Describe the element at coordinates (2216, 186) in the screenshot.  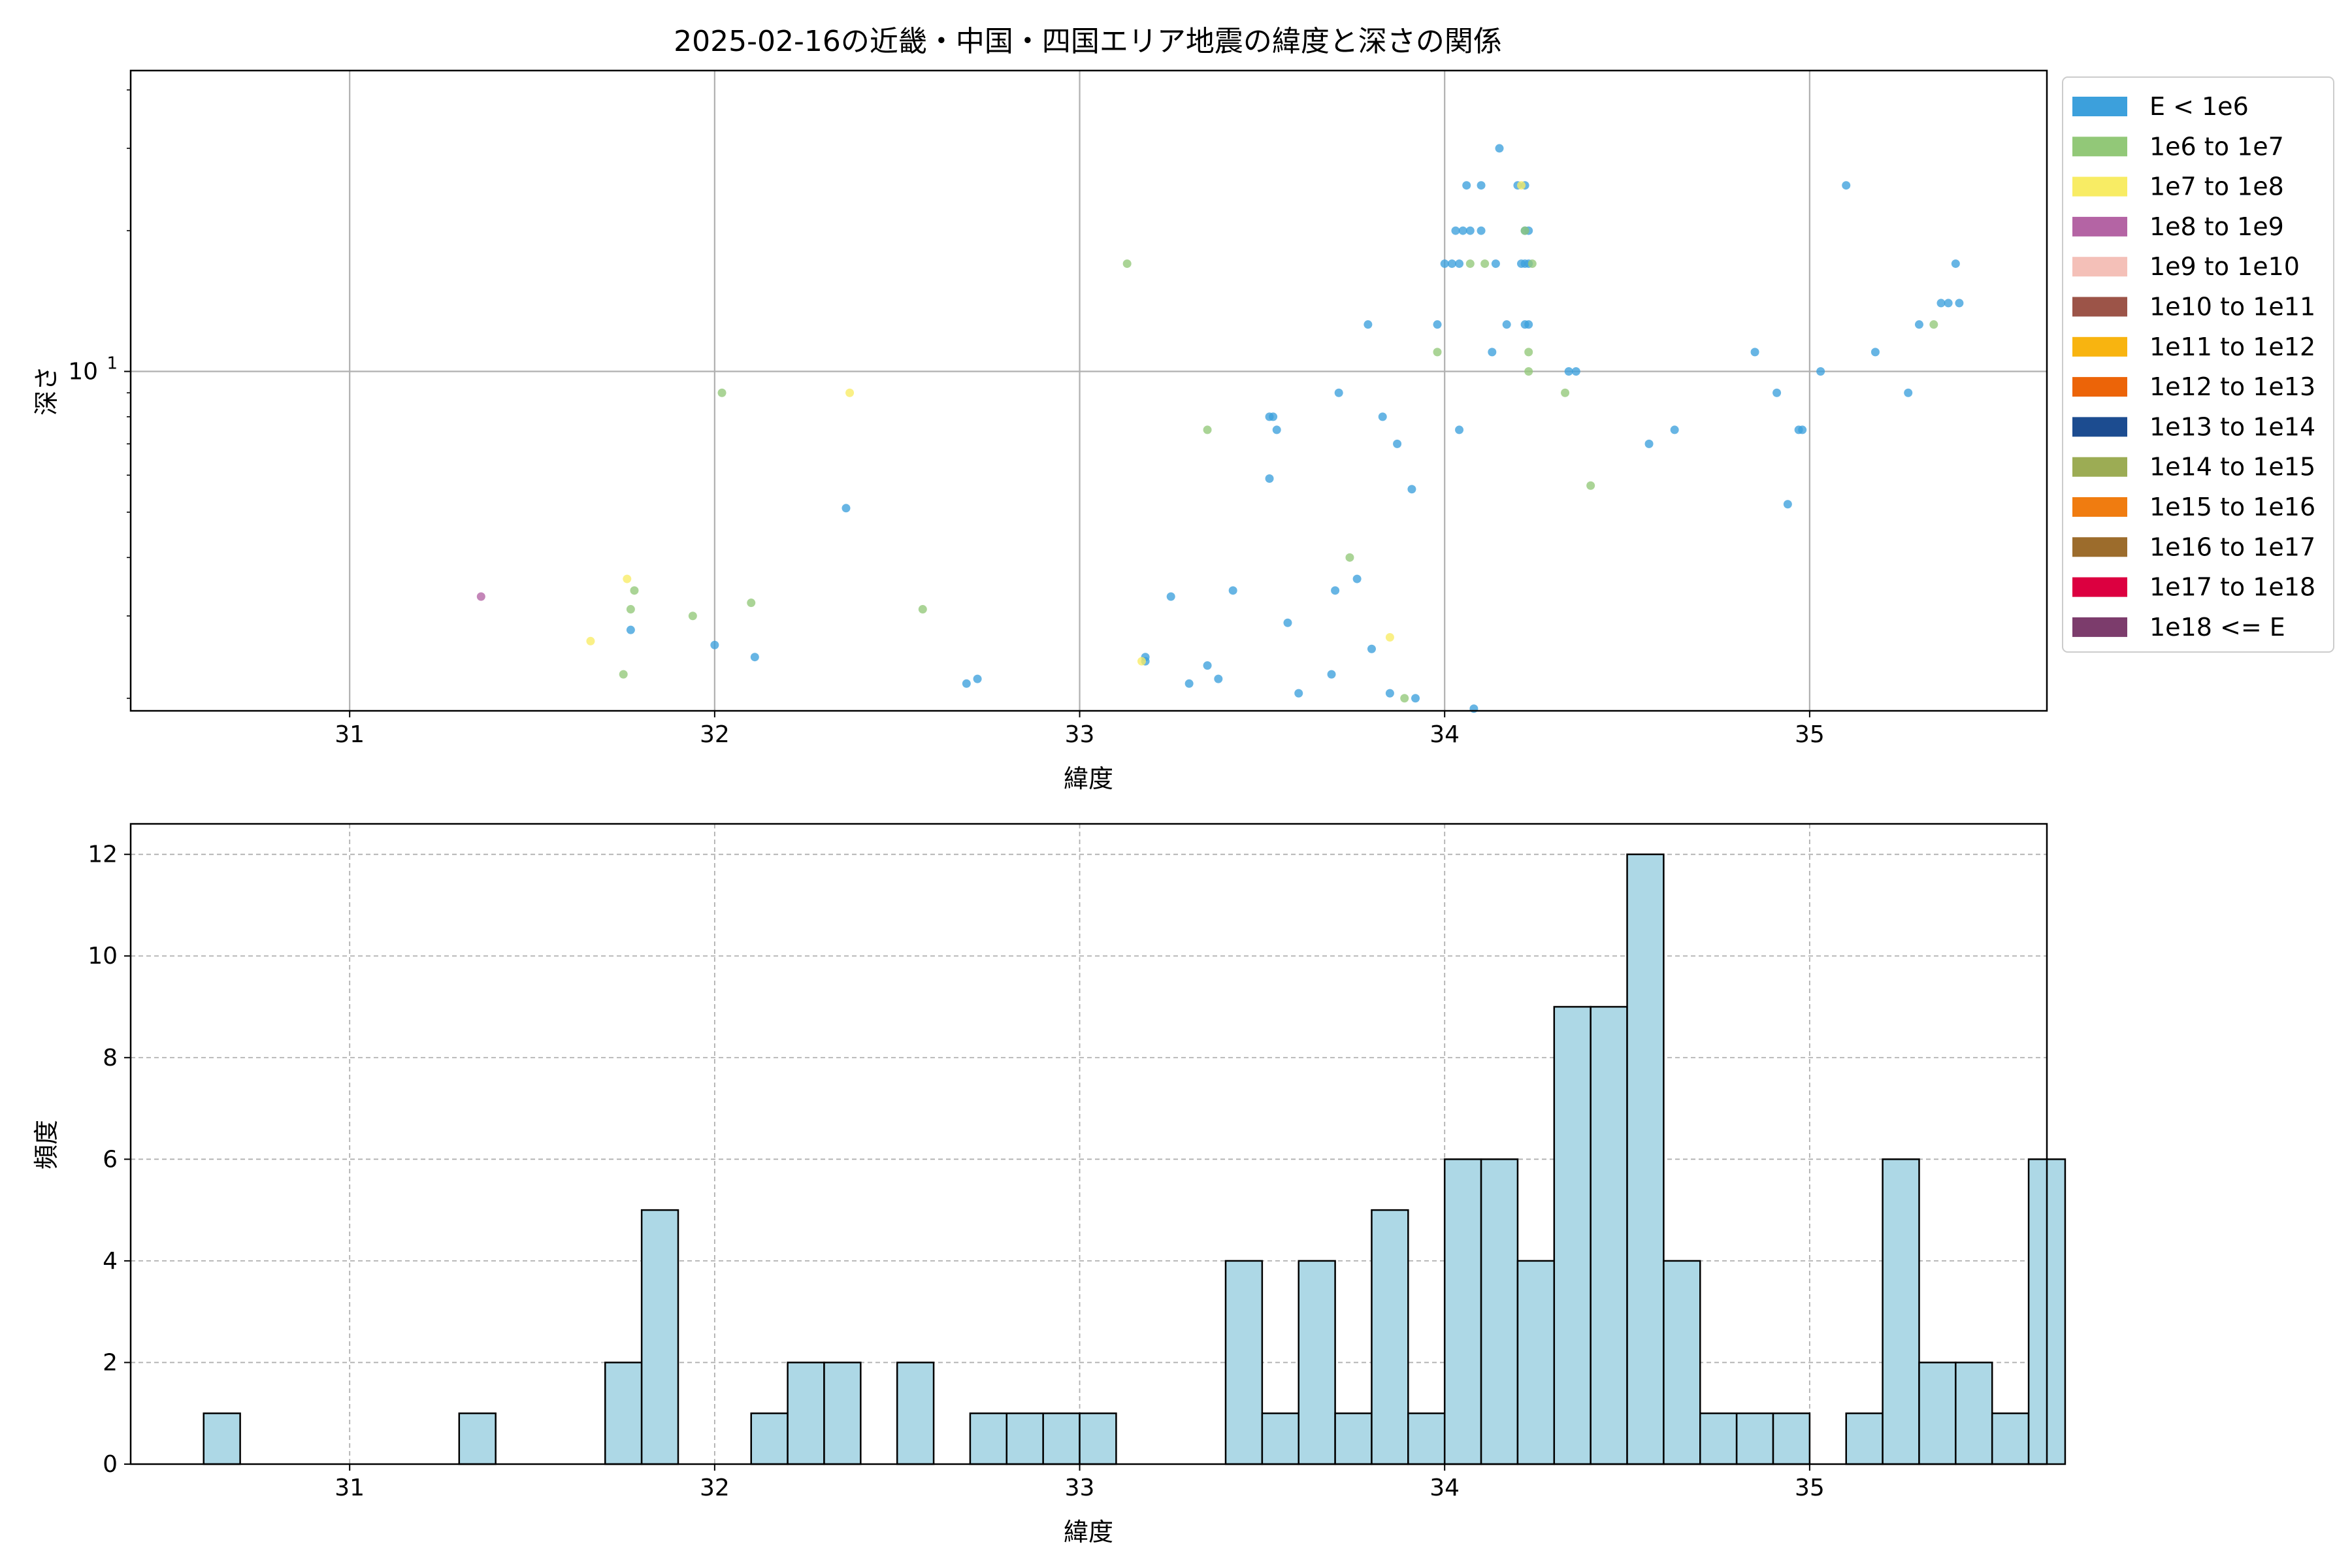
I see `legend-label: 1e7 to 1e8` at that location.